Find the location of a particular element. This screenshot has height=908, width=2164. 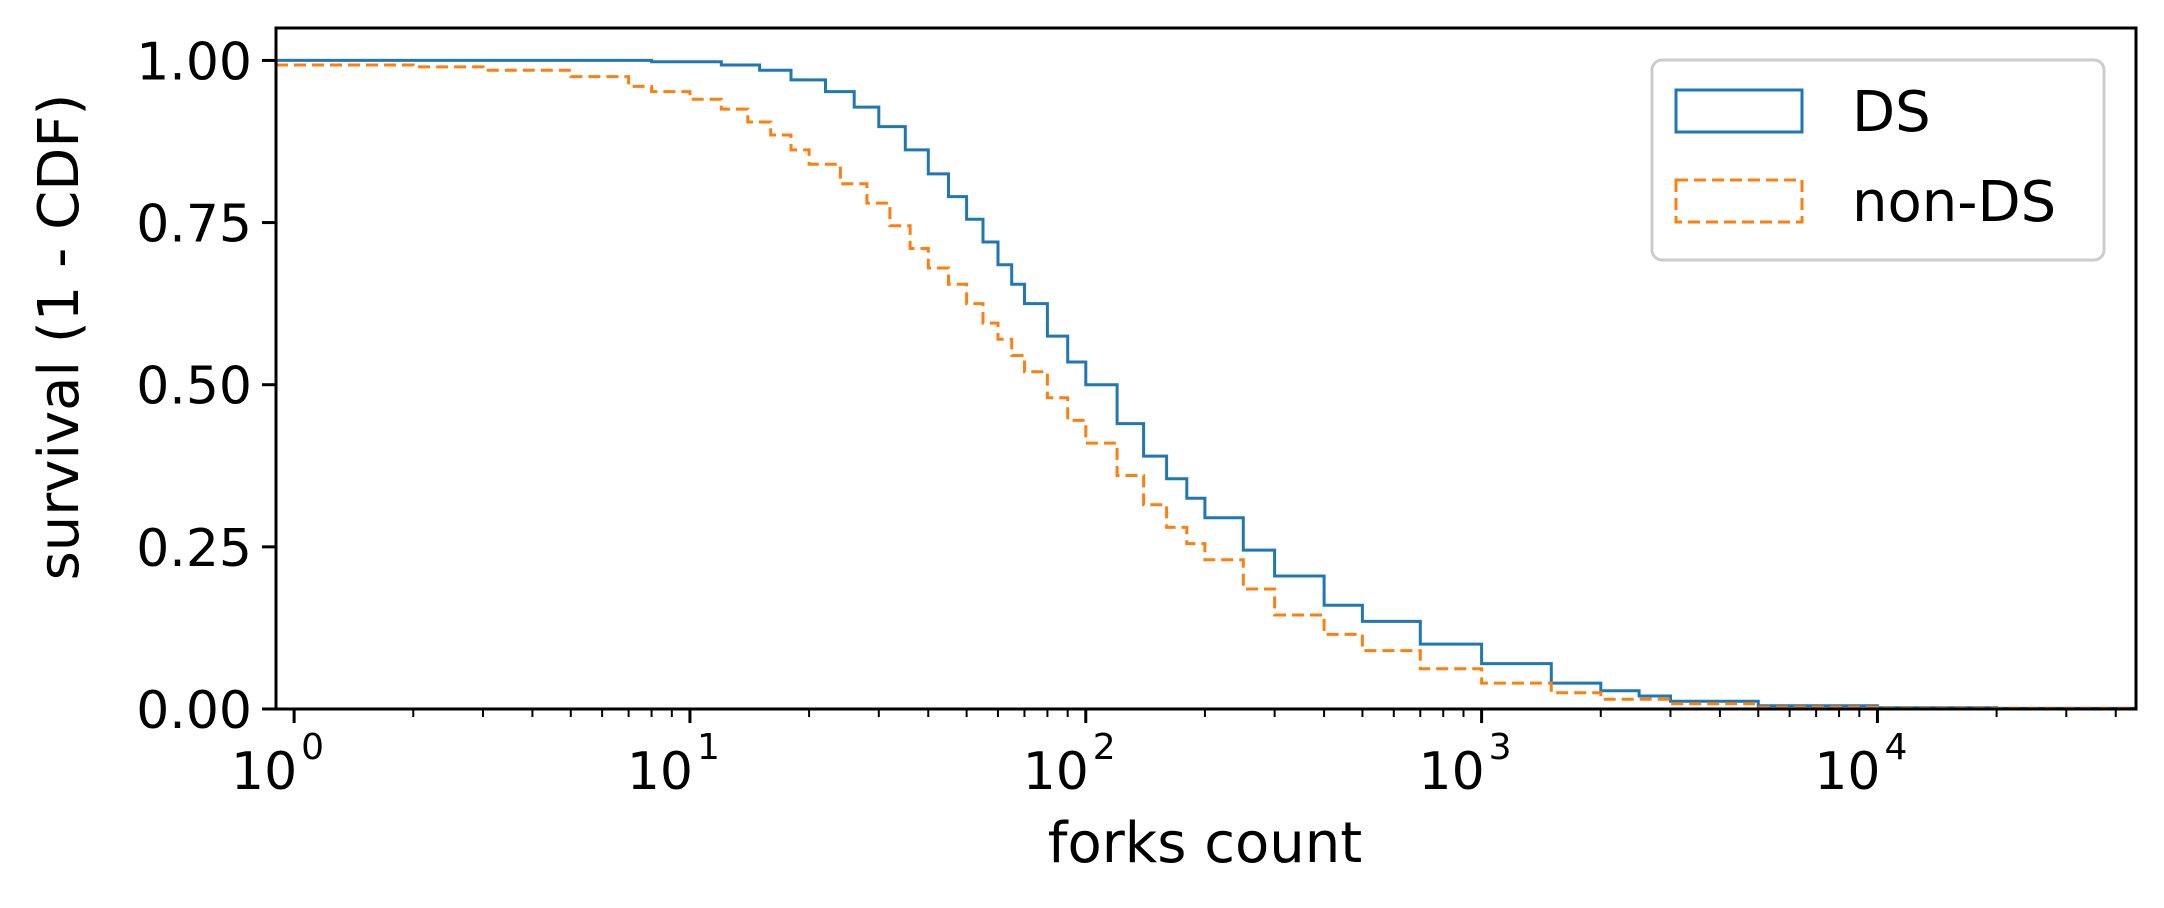

y-tick-label: 1.00 is located at coordinates (194, 62).